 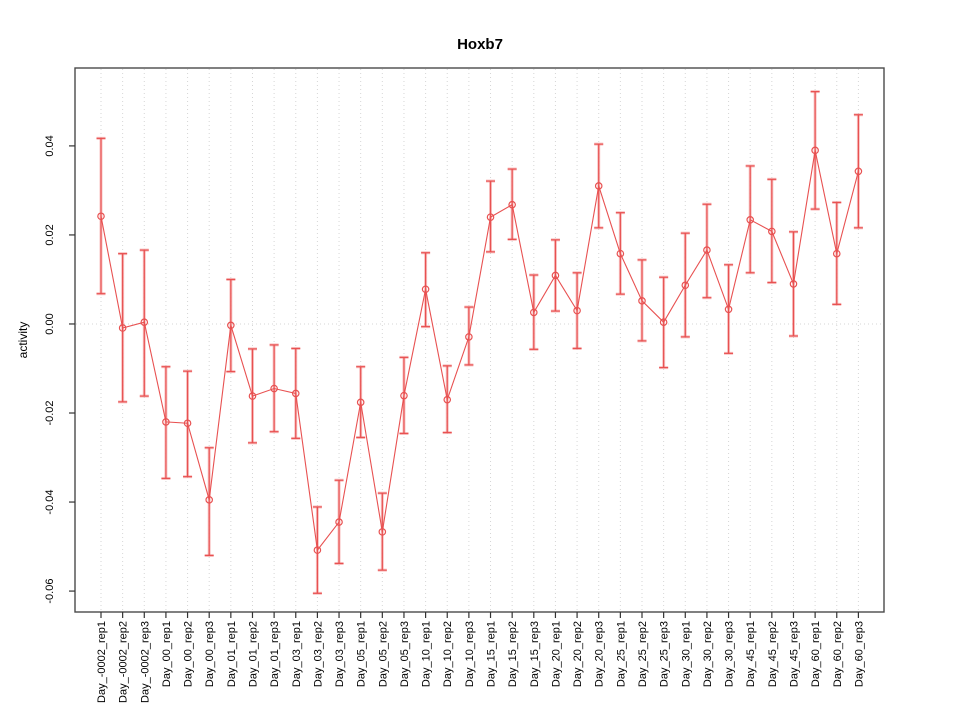 What do you see at coordinates (253, 654) in the screenshot?
I see `x-axis-tick-label: Day_01_rep2` at bounding box center [253, 654].